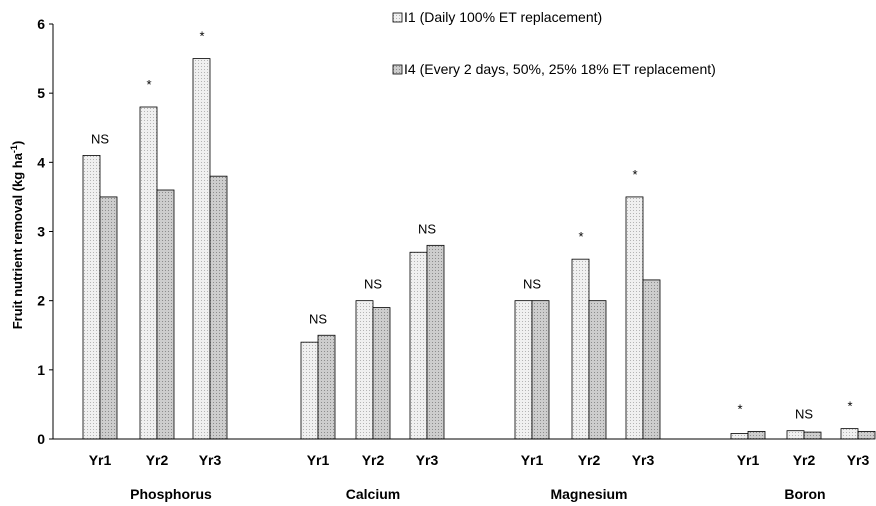 The image size is (876, 506). Describe the element at coordinates (812, 435) in the screenshot. I see `bar-i4-boron-yr2` at that location.